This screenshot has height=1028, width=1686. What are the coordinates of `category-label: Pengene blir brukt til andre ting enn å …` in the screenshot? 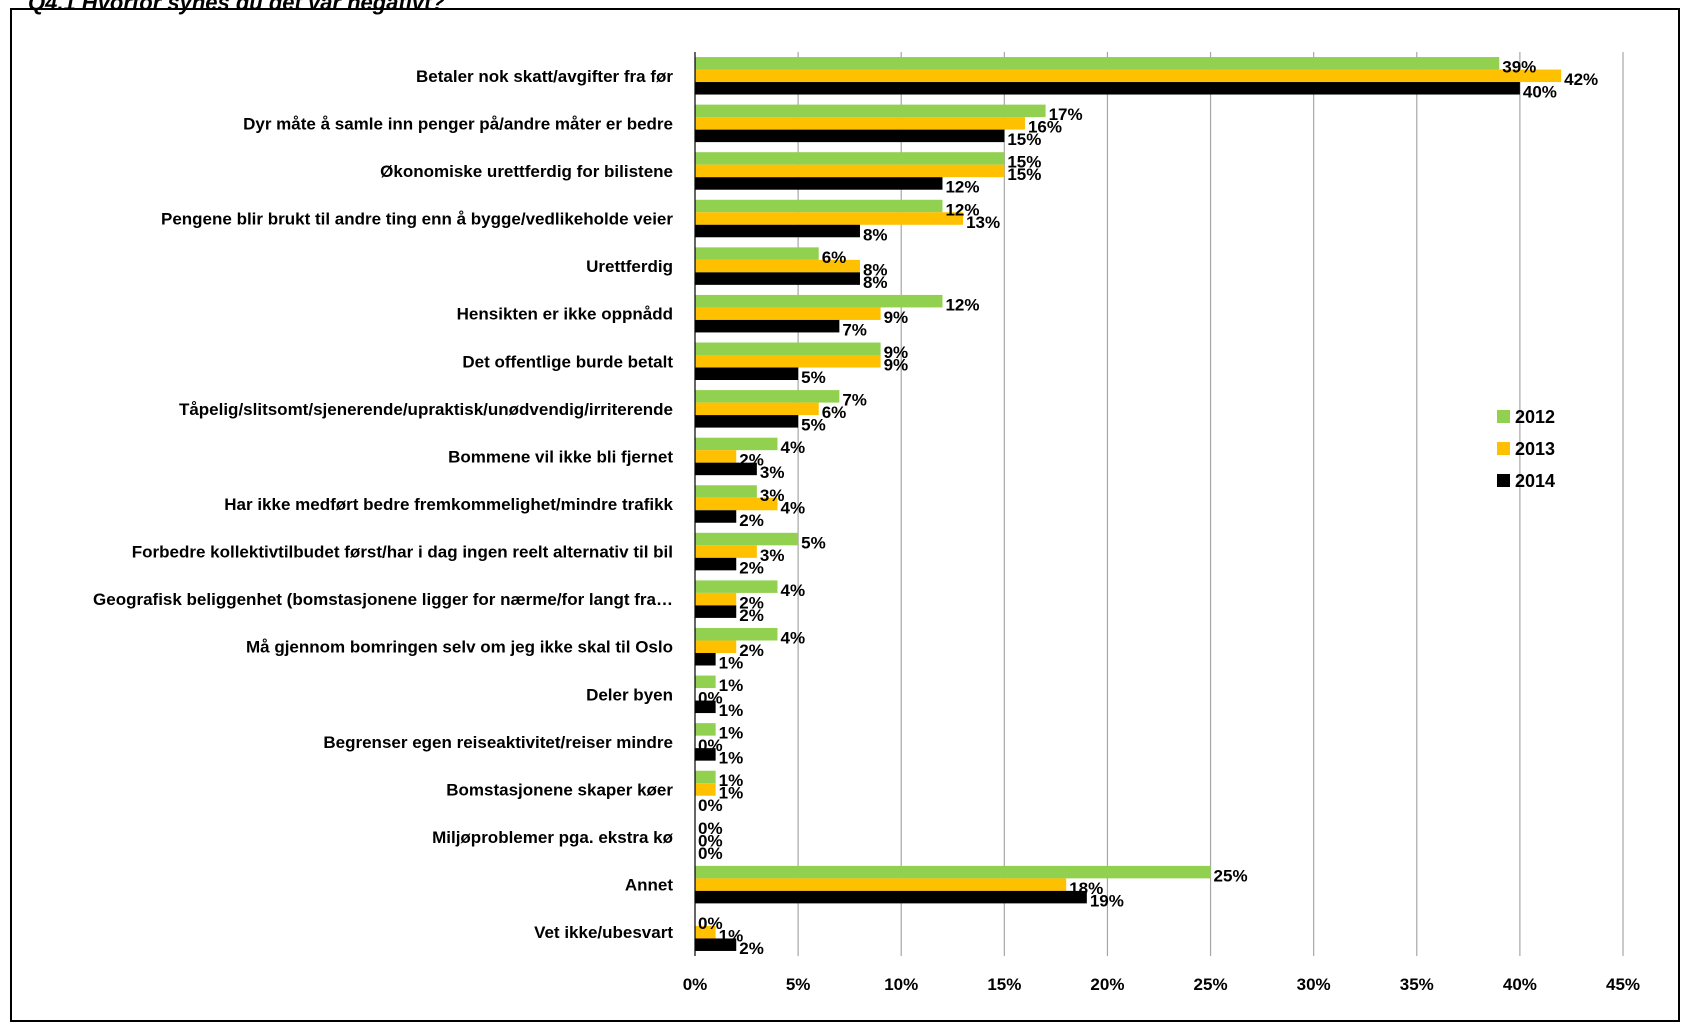 It's located at (417, 219).